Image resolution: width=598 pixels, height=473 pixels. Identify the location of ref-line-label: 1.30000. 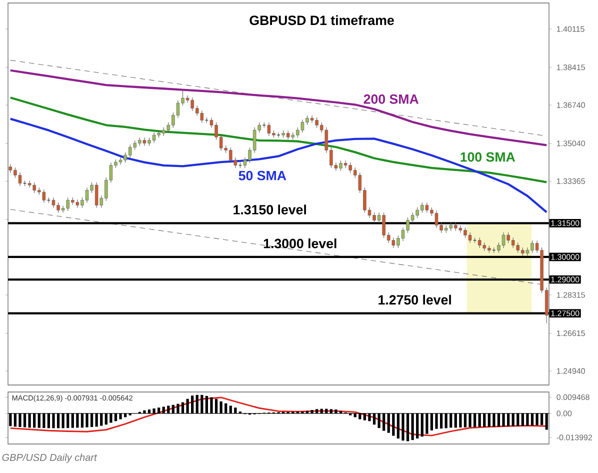
(565, 257).